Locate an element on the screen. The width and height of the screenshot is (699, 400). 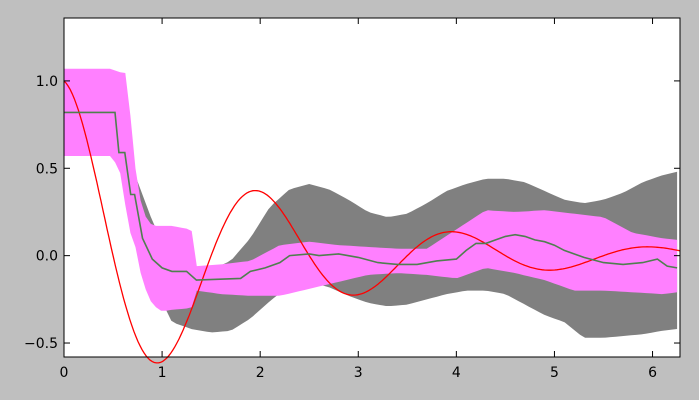
x-tick-label: 0 is located at coordinates (64, 373).